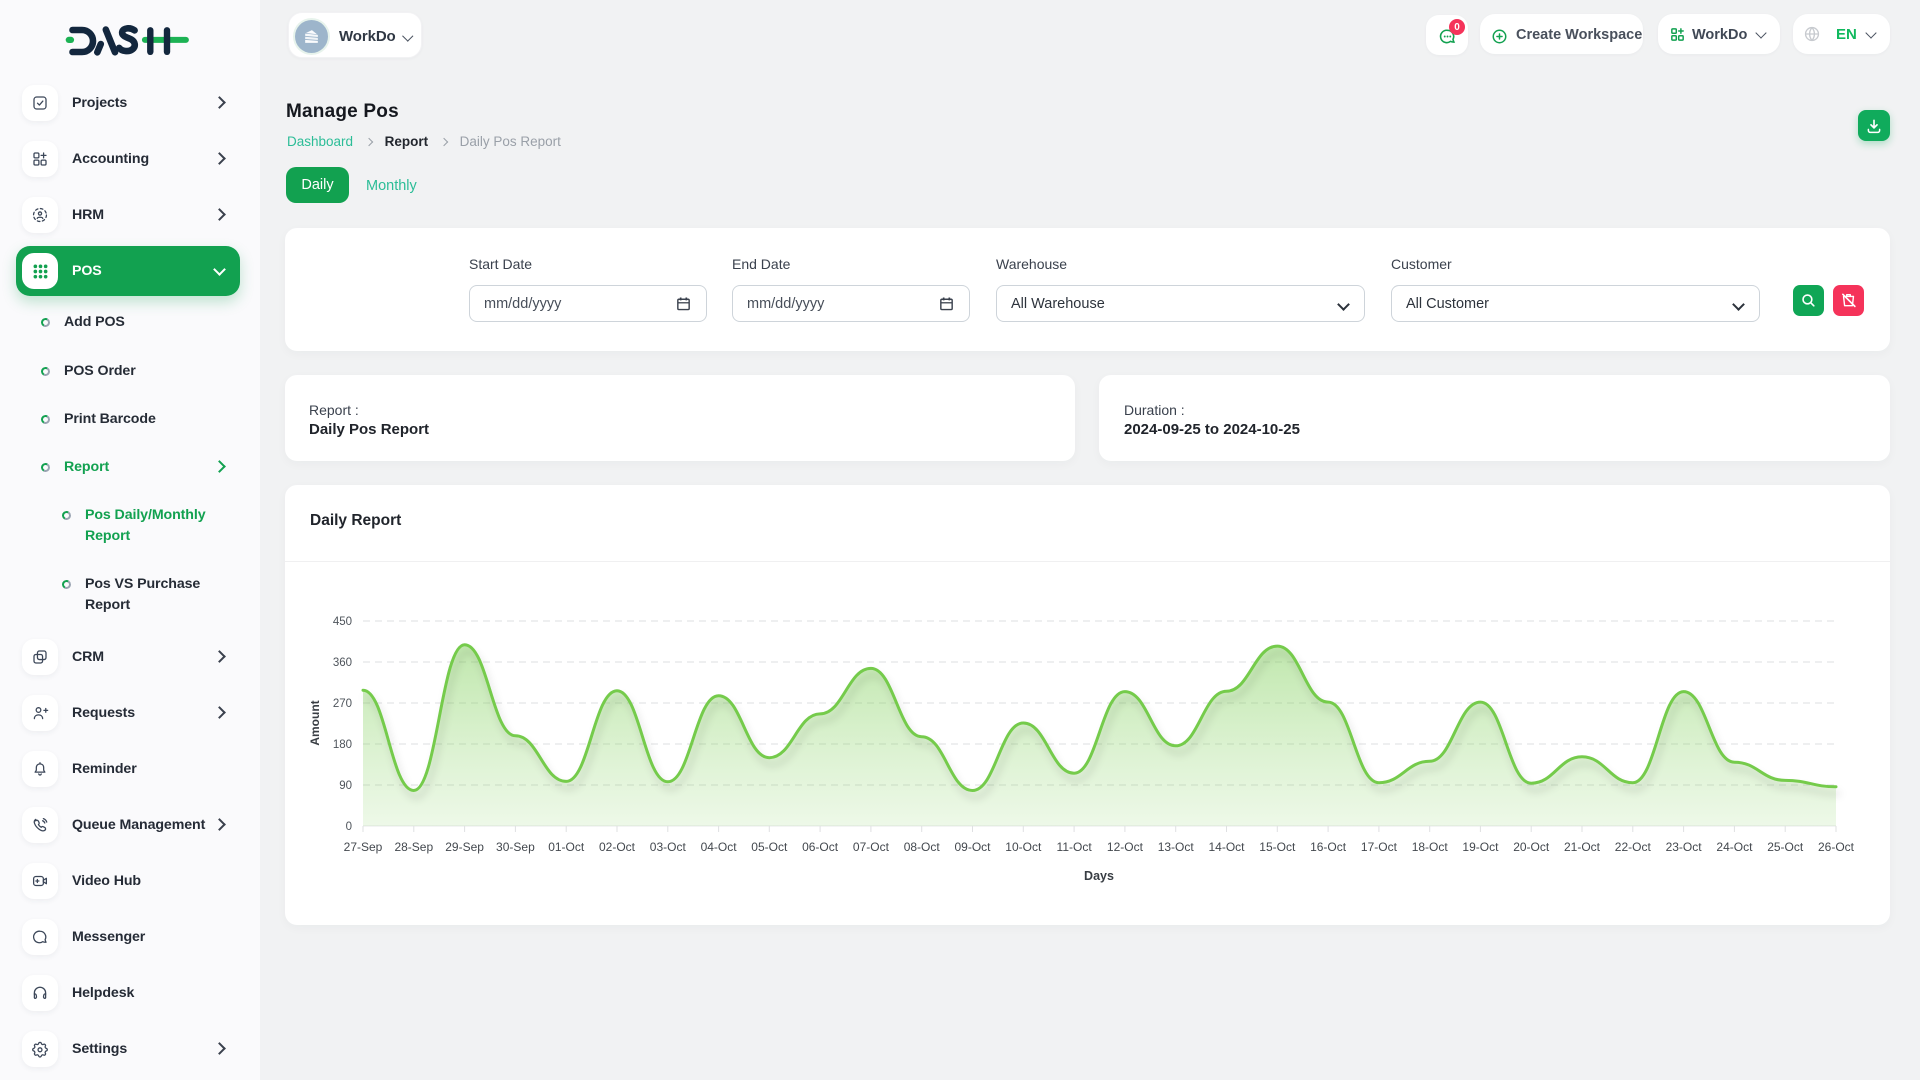 The height and width of the screenshot is (1080, 1920). I want to click on svg-text: 90, so click(345, 786).